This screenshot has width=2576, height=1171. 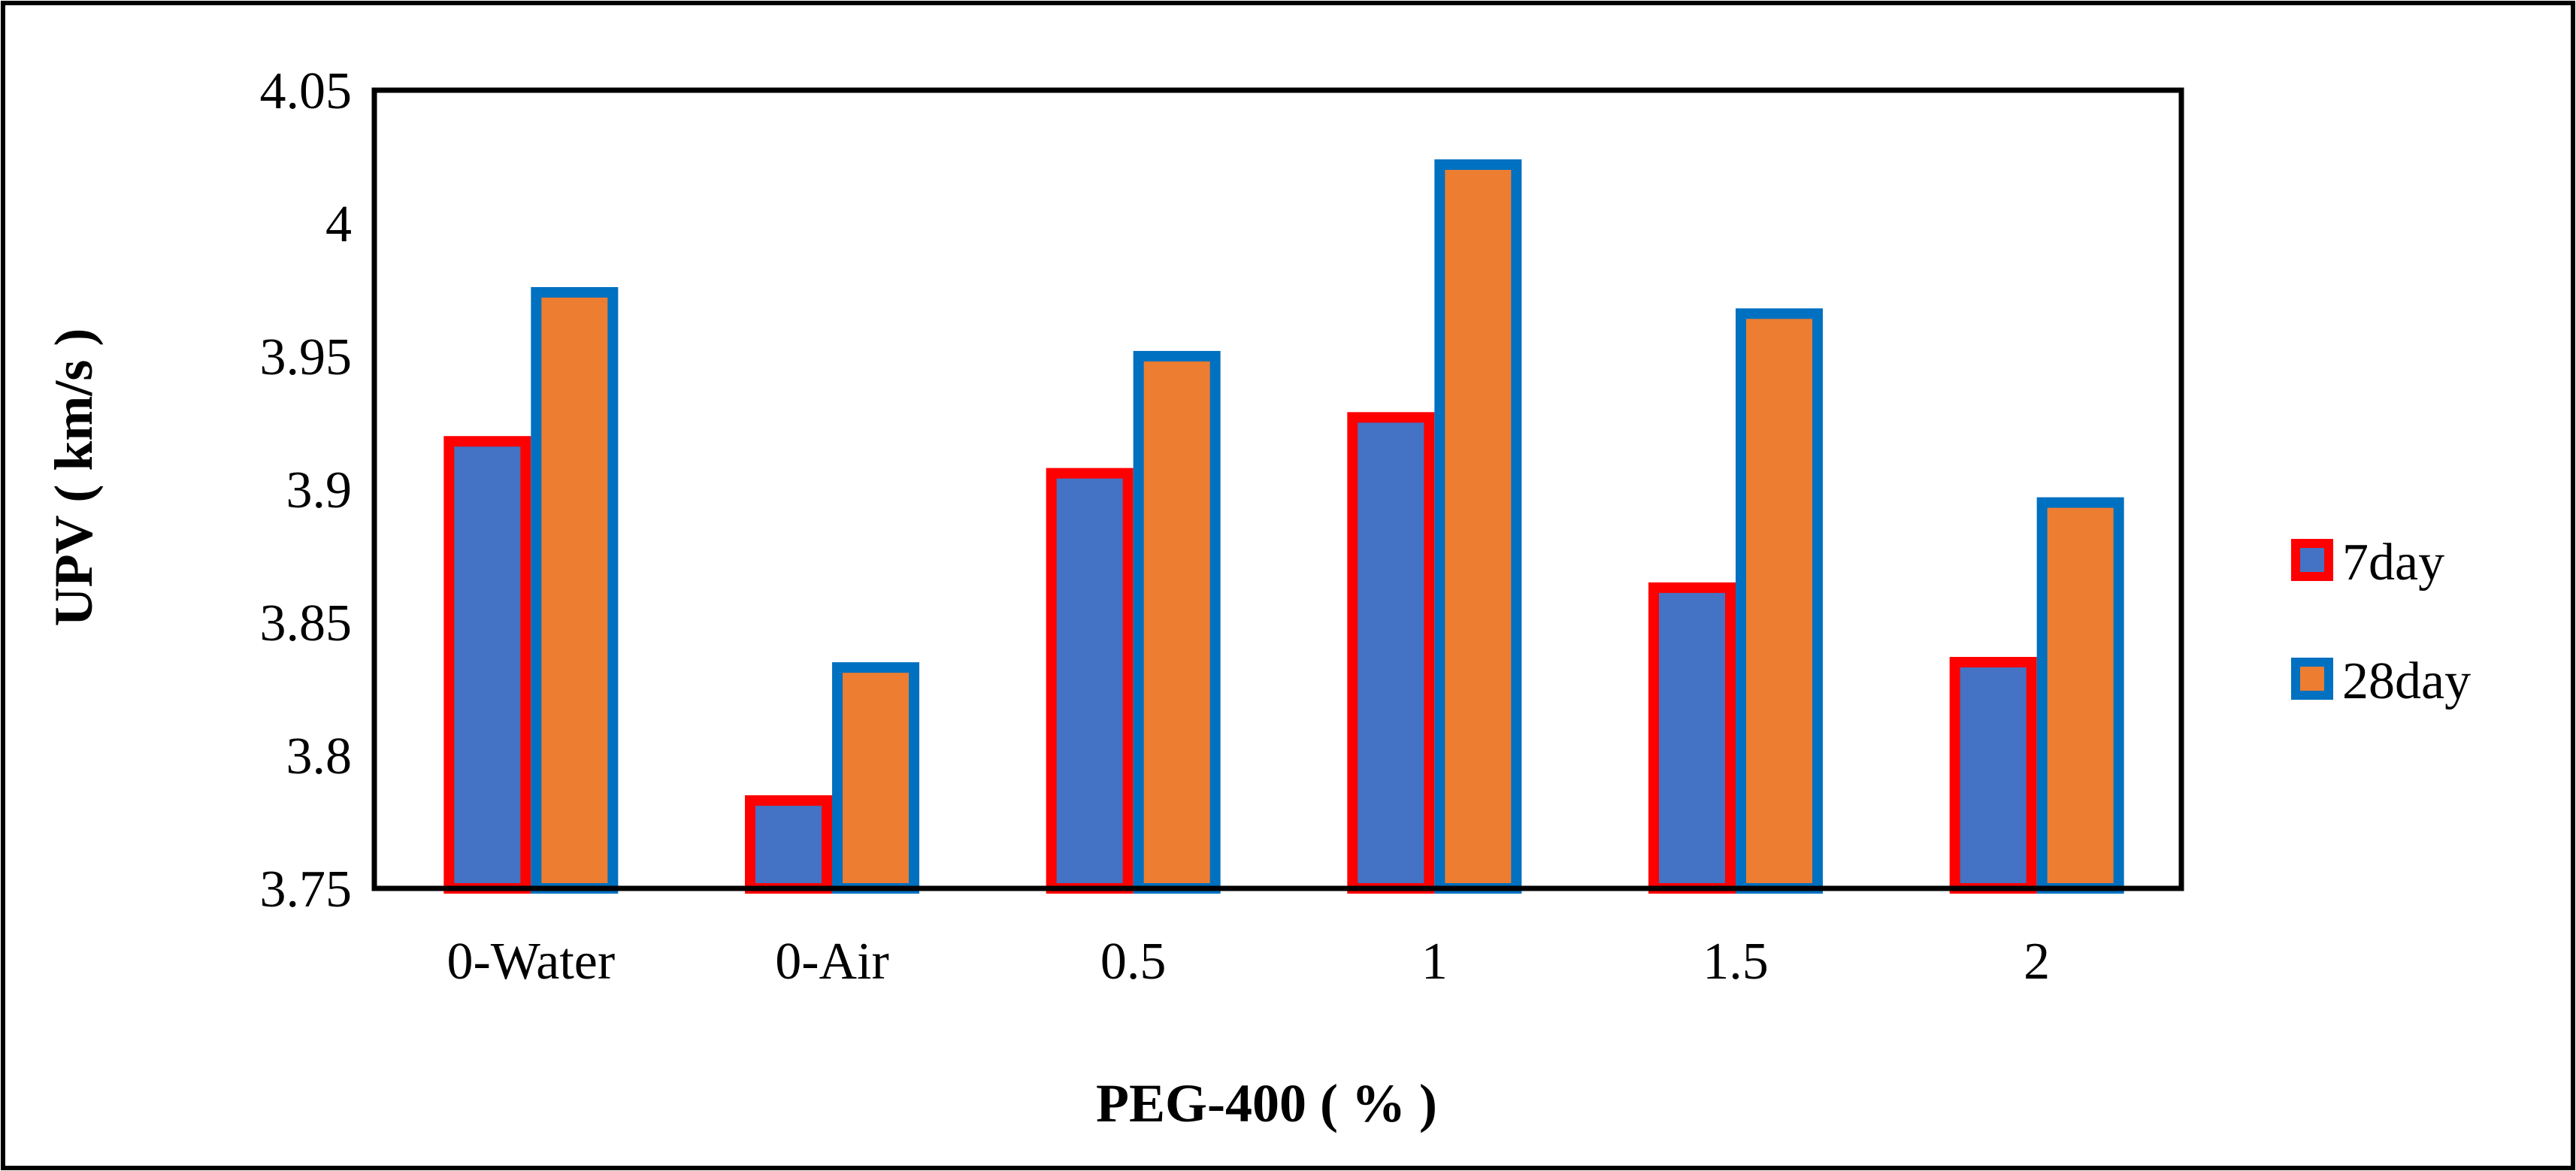 What do you see at coordinates (306, 91) in the screenshot?
I see `y-tick-label: 4.05` at bounding box center [306, 91].